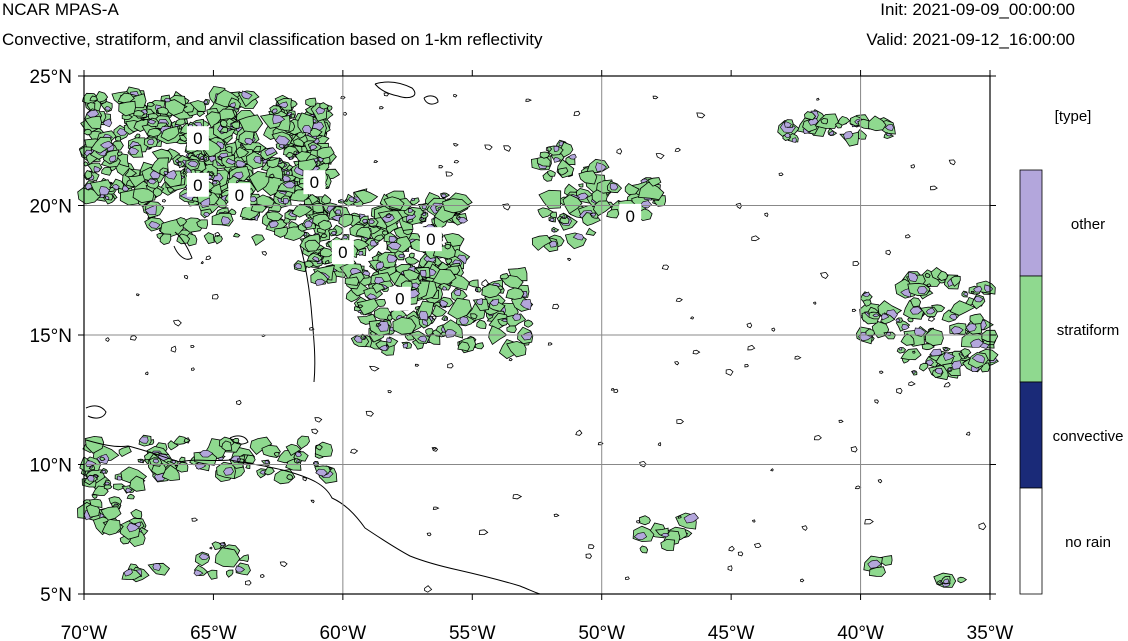 The image size is (1128, 641). Describe the element at coordinates (1031, 541) in the screenshot. I see `legend-swatch` at that location.